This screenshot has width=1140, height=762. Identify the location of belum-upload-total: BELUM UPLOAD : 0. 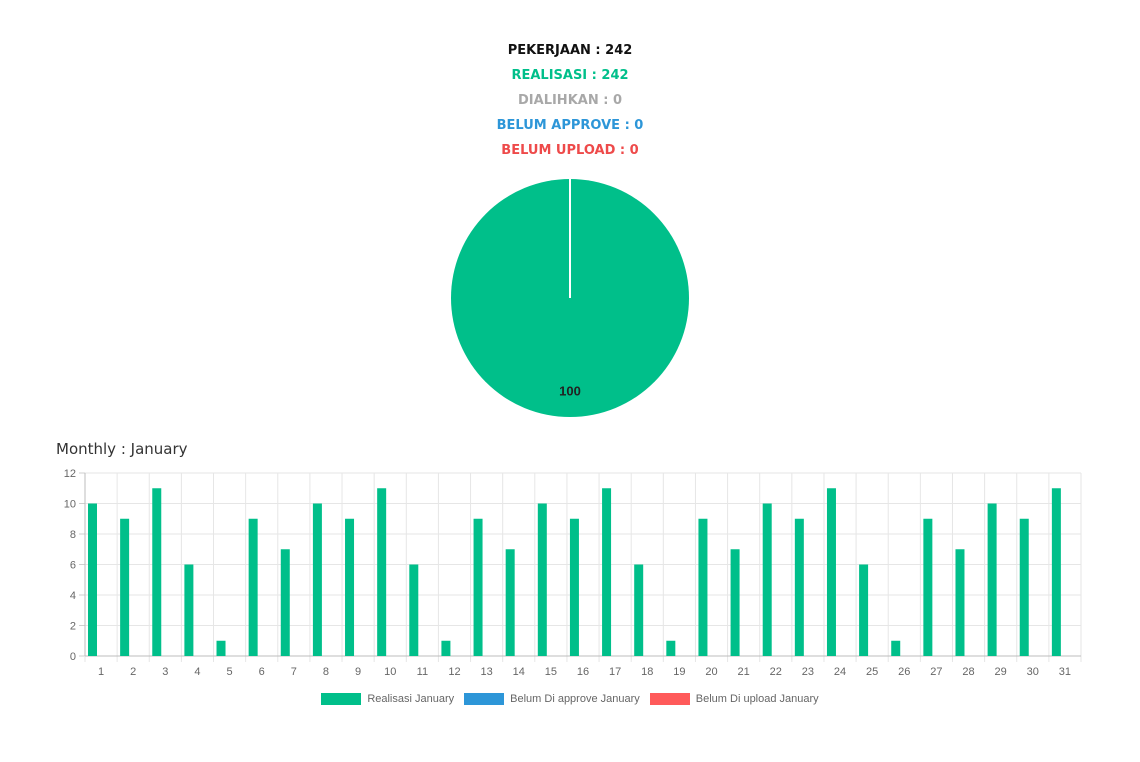
(570, 150).